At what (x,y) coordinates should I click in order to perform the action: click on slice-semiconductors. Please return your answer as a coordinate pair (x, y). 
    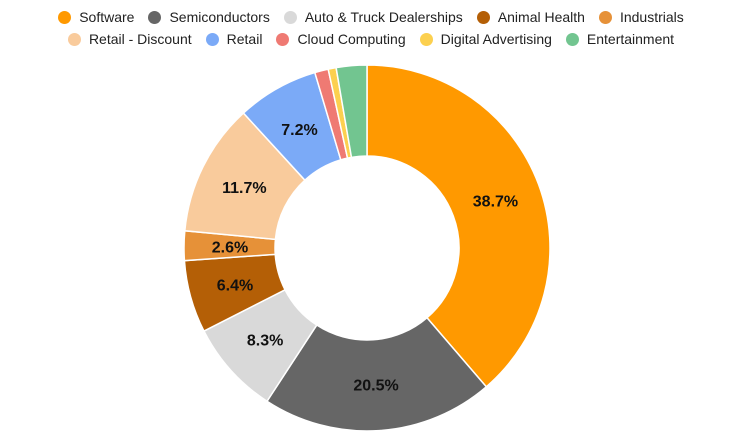
    Looking at the image, I should click on (376, 374).